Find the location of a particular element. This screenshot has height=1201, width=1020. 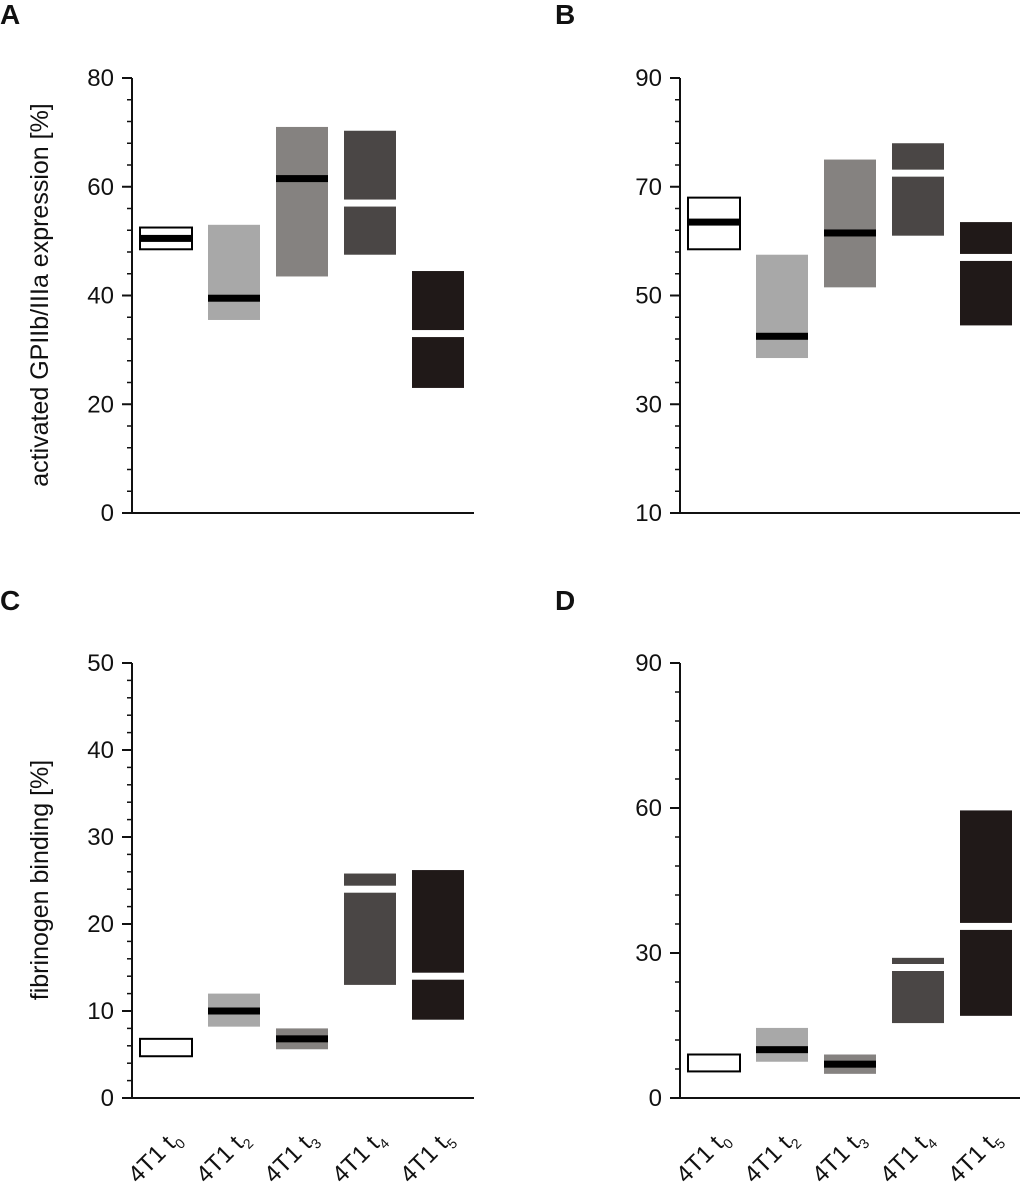

y-axis-title-c: fibrinogen binding [%] is located at coordinates (40, 880).